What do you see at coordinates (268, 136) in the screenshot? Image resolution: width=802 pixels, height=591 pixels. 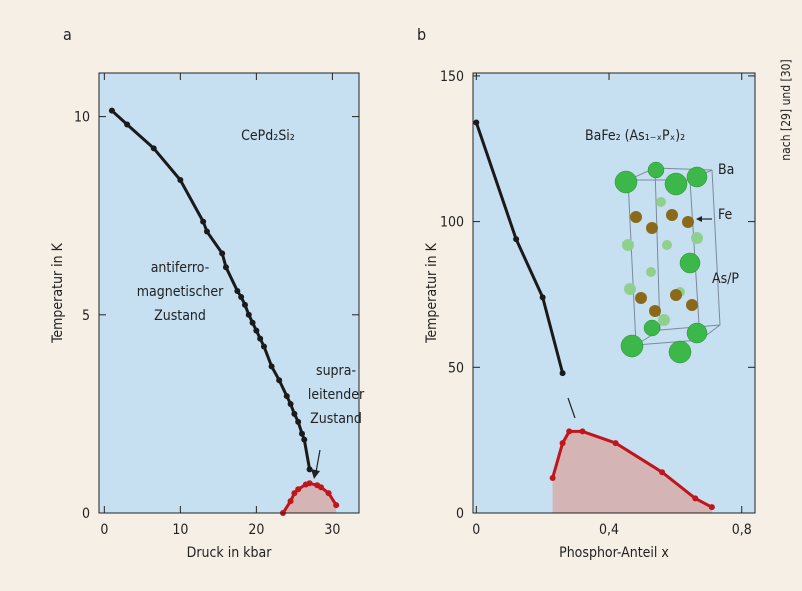 I see `chart-title: CePd₂Si₂` at bounding box center [268, 136].